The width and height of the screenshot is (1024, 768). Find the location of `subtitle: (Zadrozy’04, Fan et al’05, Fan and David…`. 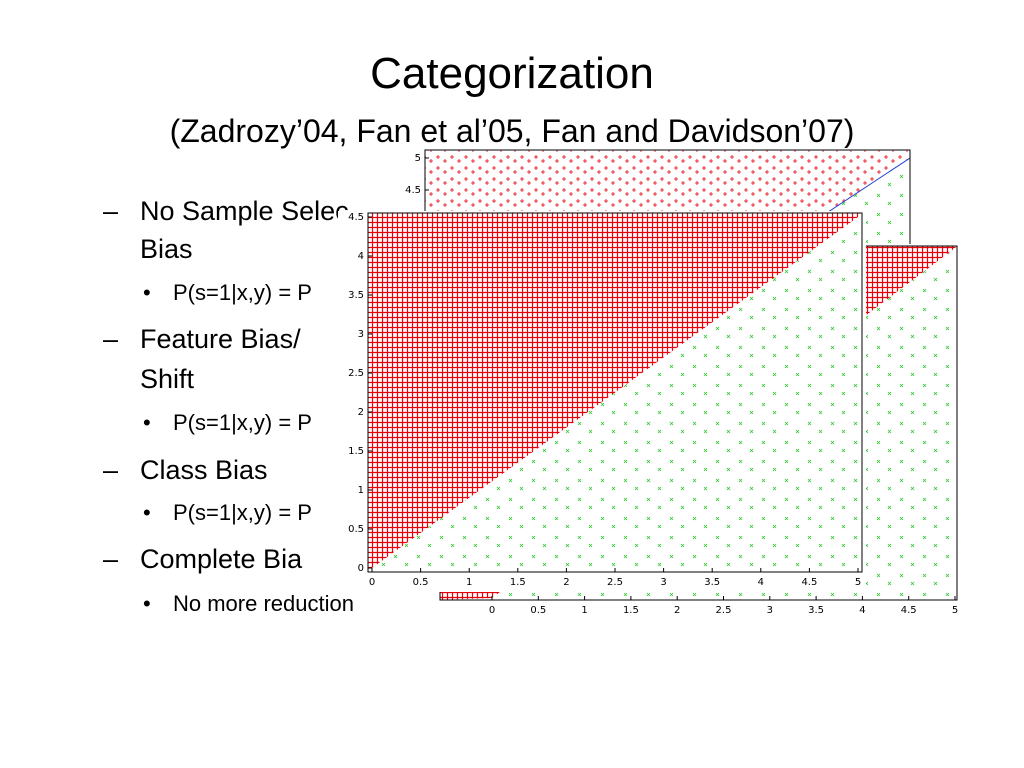

subtitle: (Zadrozy’04, Fan et al’05, Fan and David… is located at coordinates (512, 131).